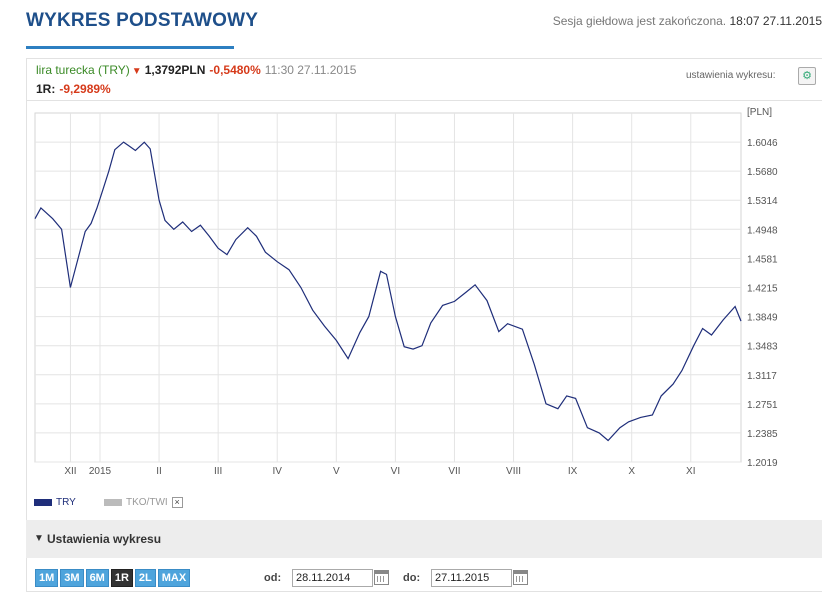 The image size is (822, 592). I want to click on y-tick-label: 1.3117, so click(762, 376).